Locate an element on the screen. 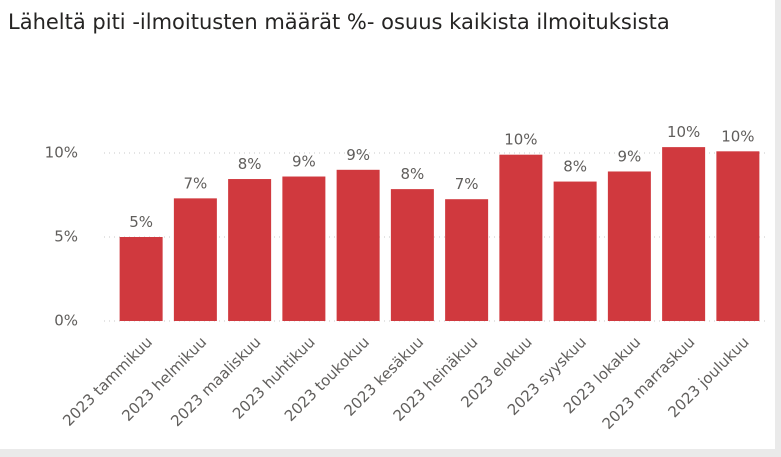 Image resolution: width=781 pixels, height=457 pixels. x-tick-label: 2023 tammikuu is located at coordinates (107, 381).